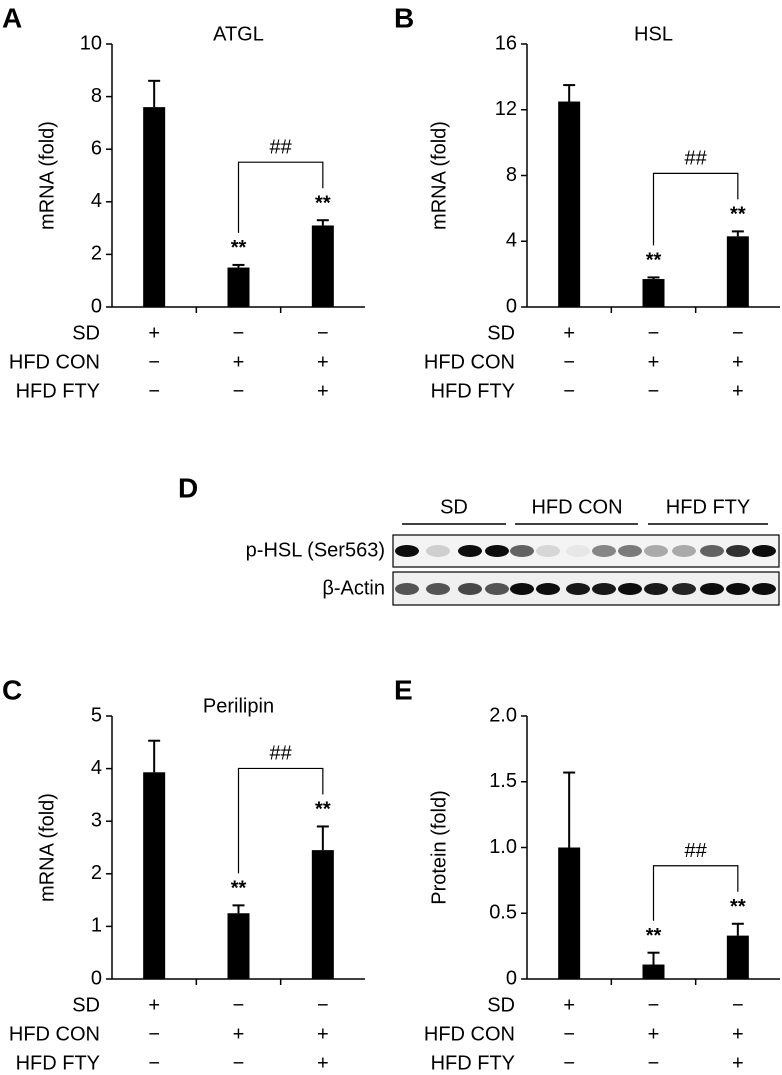  I want to click on chart-title: HSL, so click(653, 34).